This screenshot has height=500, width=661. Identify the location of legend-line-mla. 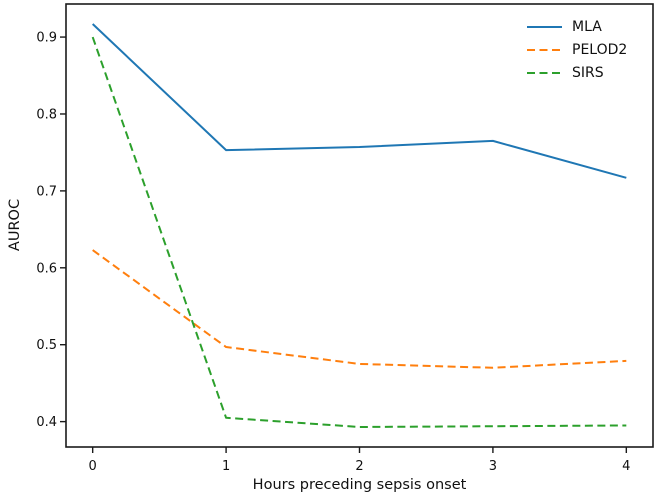
(544, 26).